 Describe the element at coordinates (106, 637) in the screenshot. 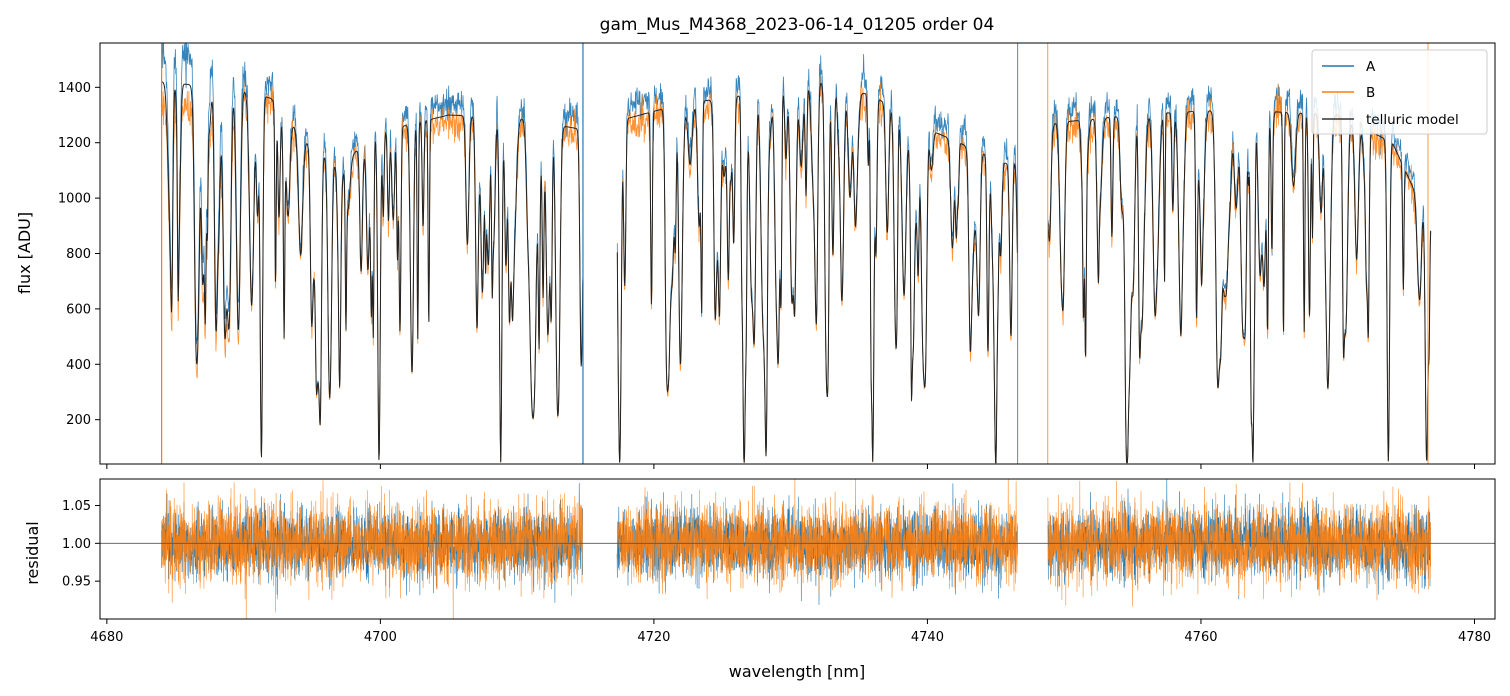

I see `x-tick-label: 4680` at that location.